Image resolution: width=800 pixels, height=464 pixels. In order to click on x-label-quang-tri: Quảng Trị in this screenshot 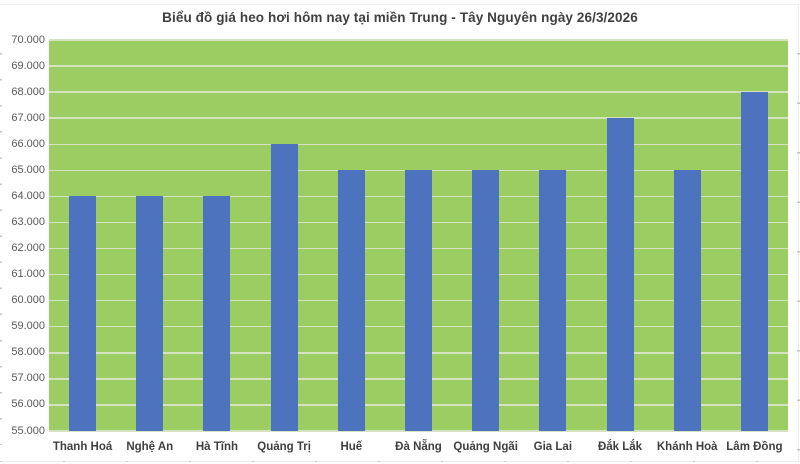, I will do `click(284, 447)`.